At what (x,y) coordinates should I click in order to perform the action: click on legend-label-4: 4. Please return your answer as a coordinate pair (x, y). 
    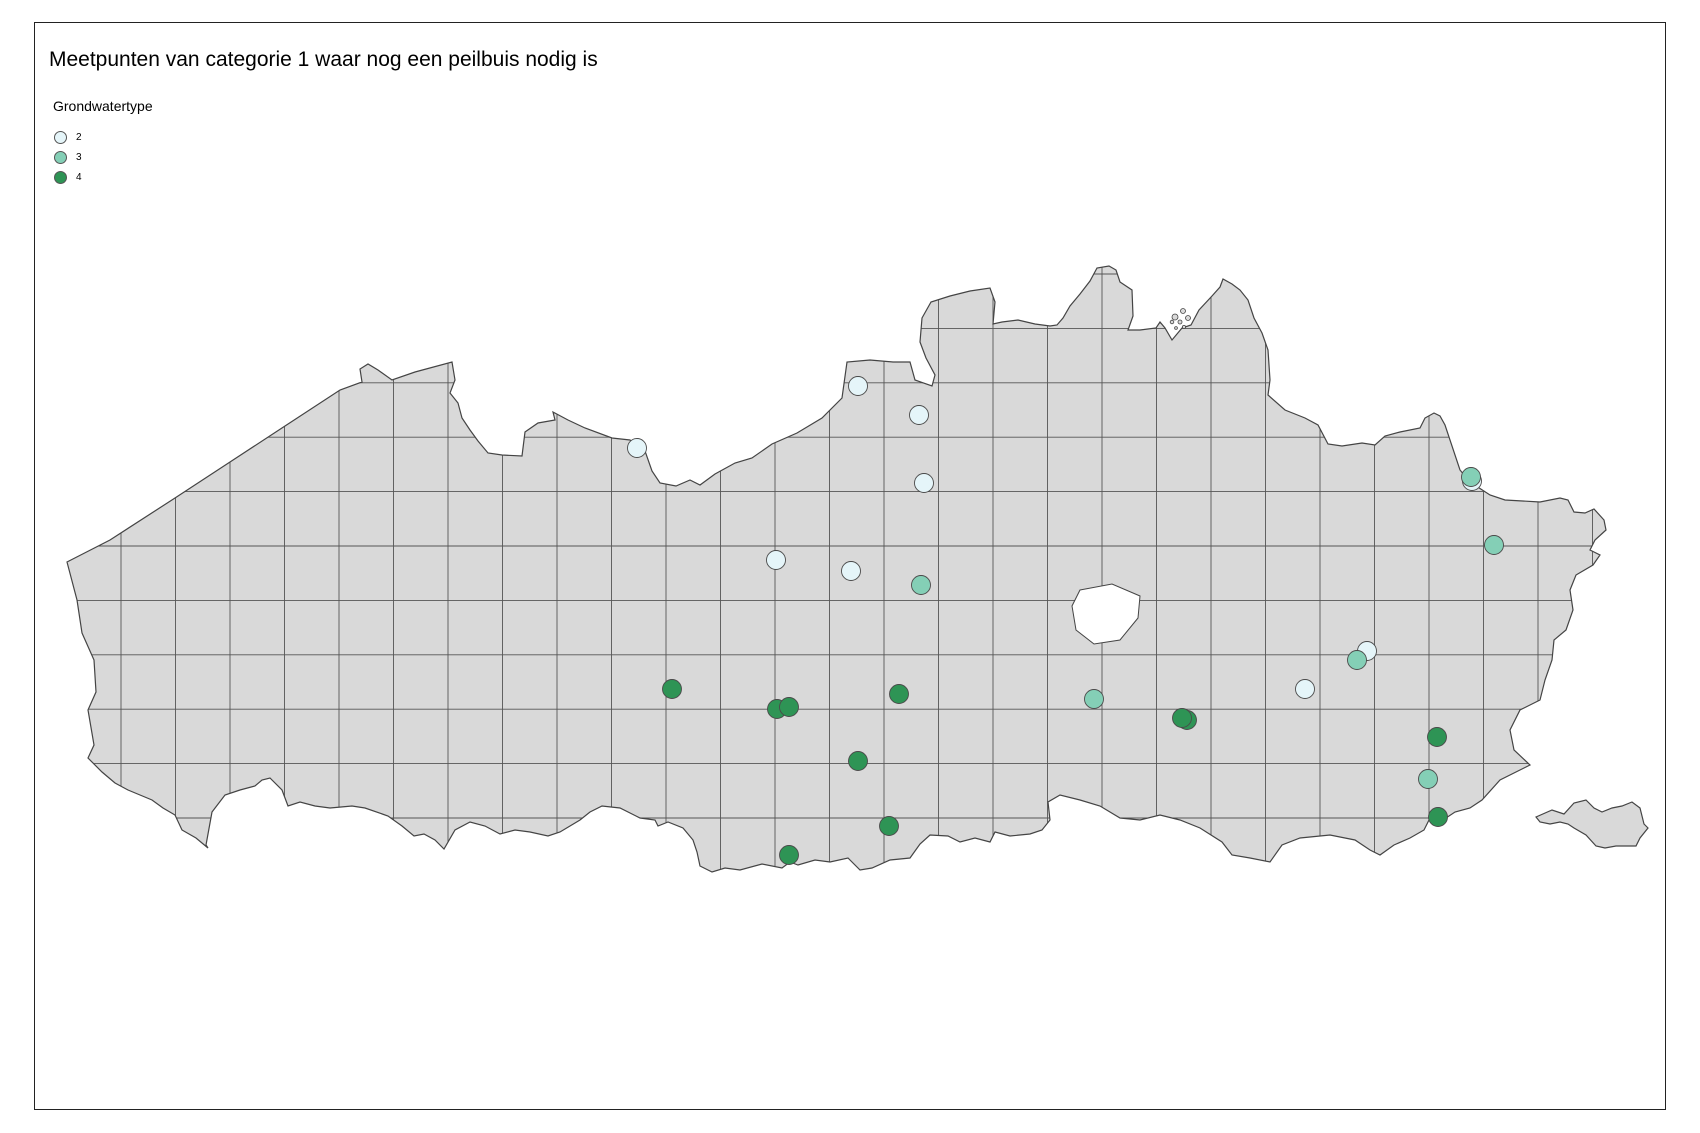
    Looking at the image, I should click on (79, 177).